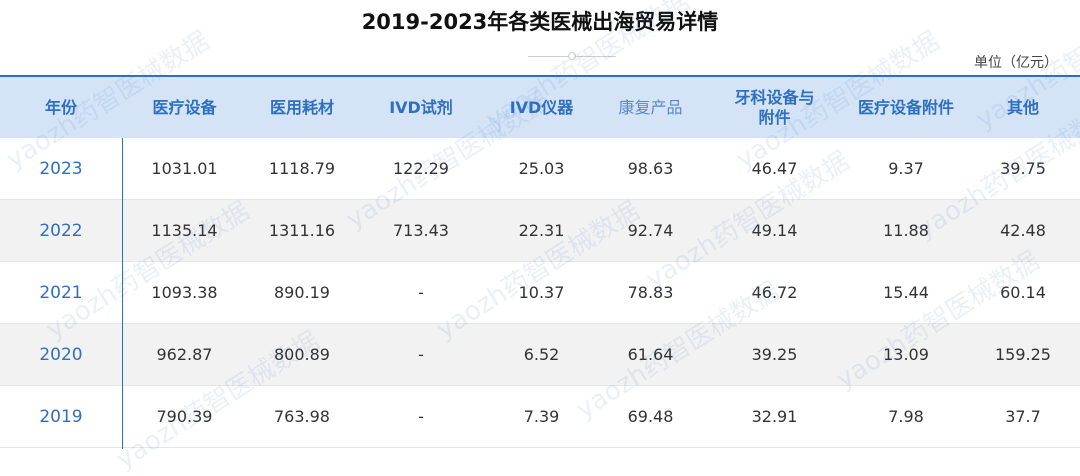  What do you see at coordinates (61, 230) in the screenshot?
I see `year-cell: 2022` at bounding box center [61, 230].